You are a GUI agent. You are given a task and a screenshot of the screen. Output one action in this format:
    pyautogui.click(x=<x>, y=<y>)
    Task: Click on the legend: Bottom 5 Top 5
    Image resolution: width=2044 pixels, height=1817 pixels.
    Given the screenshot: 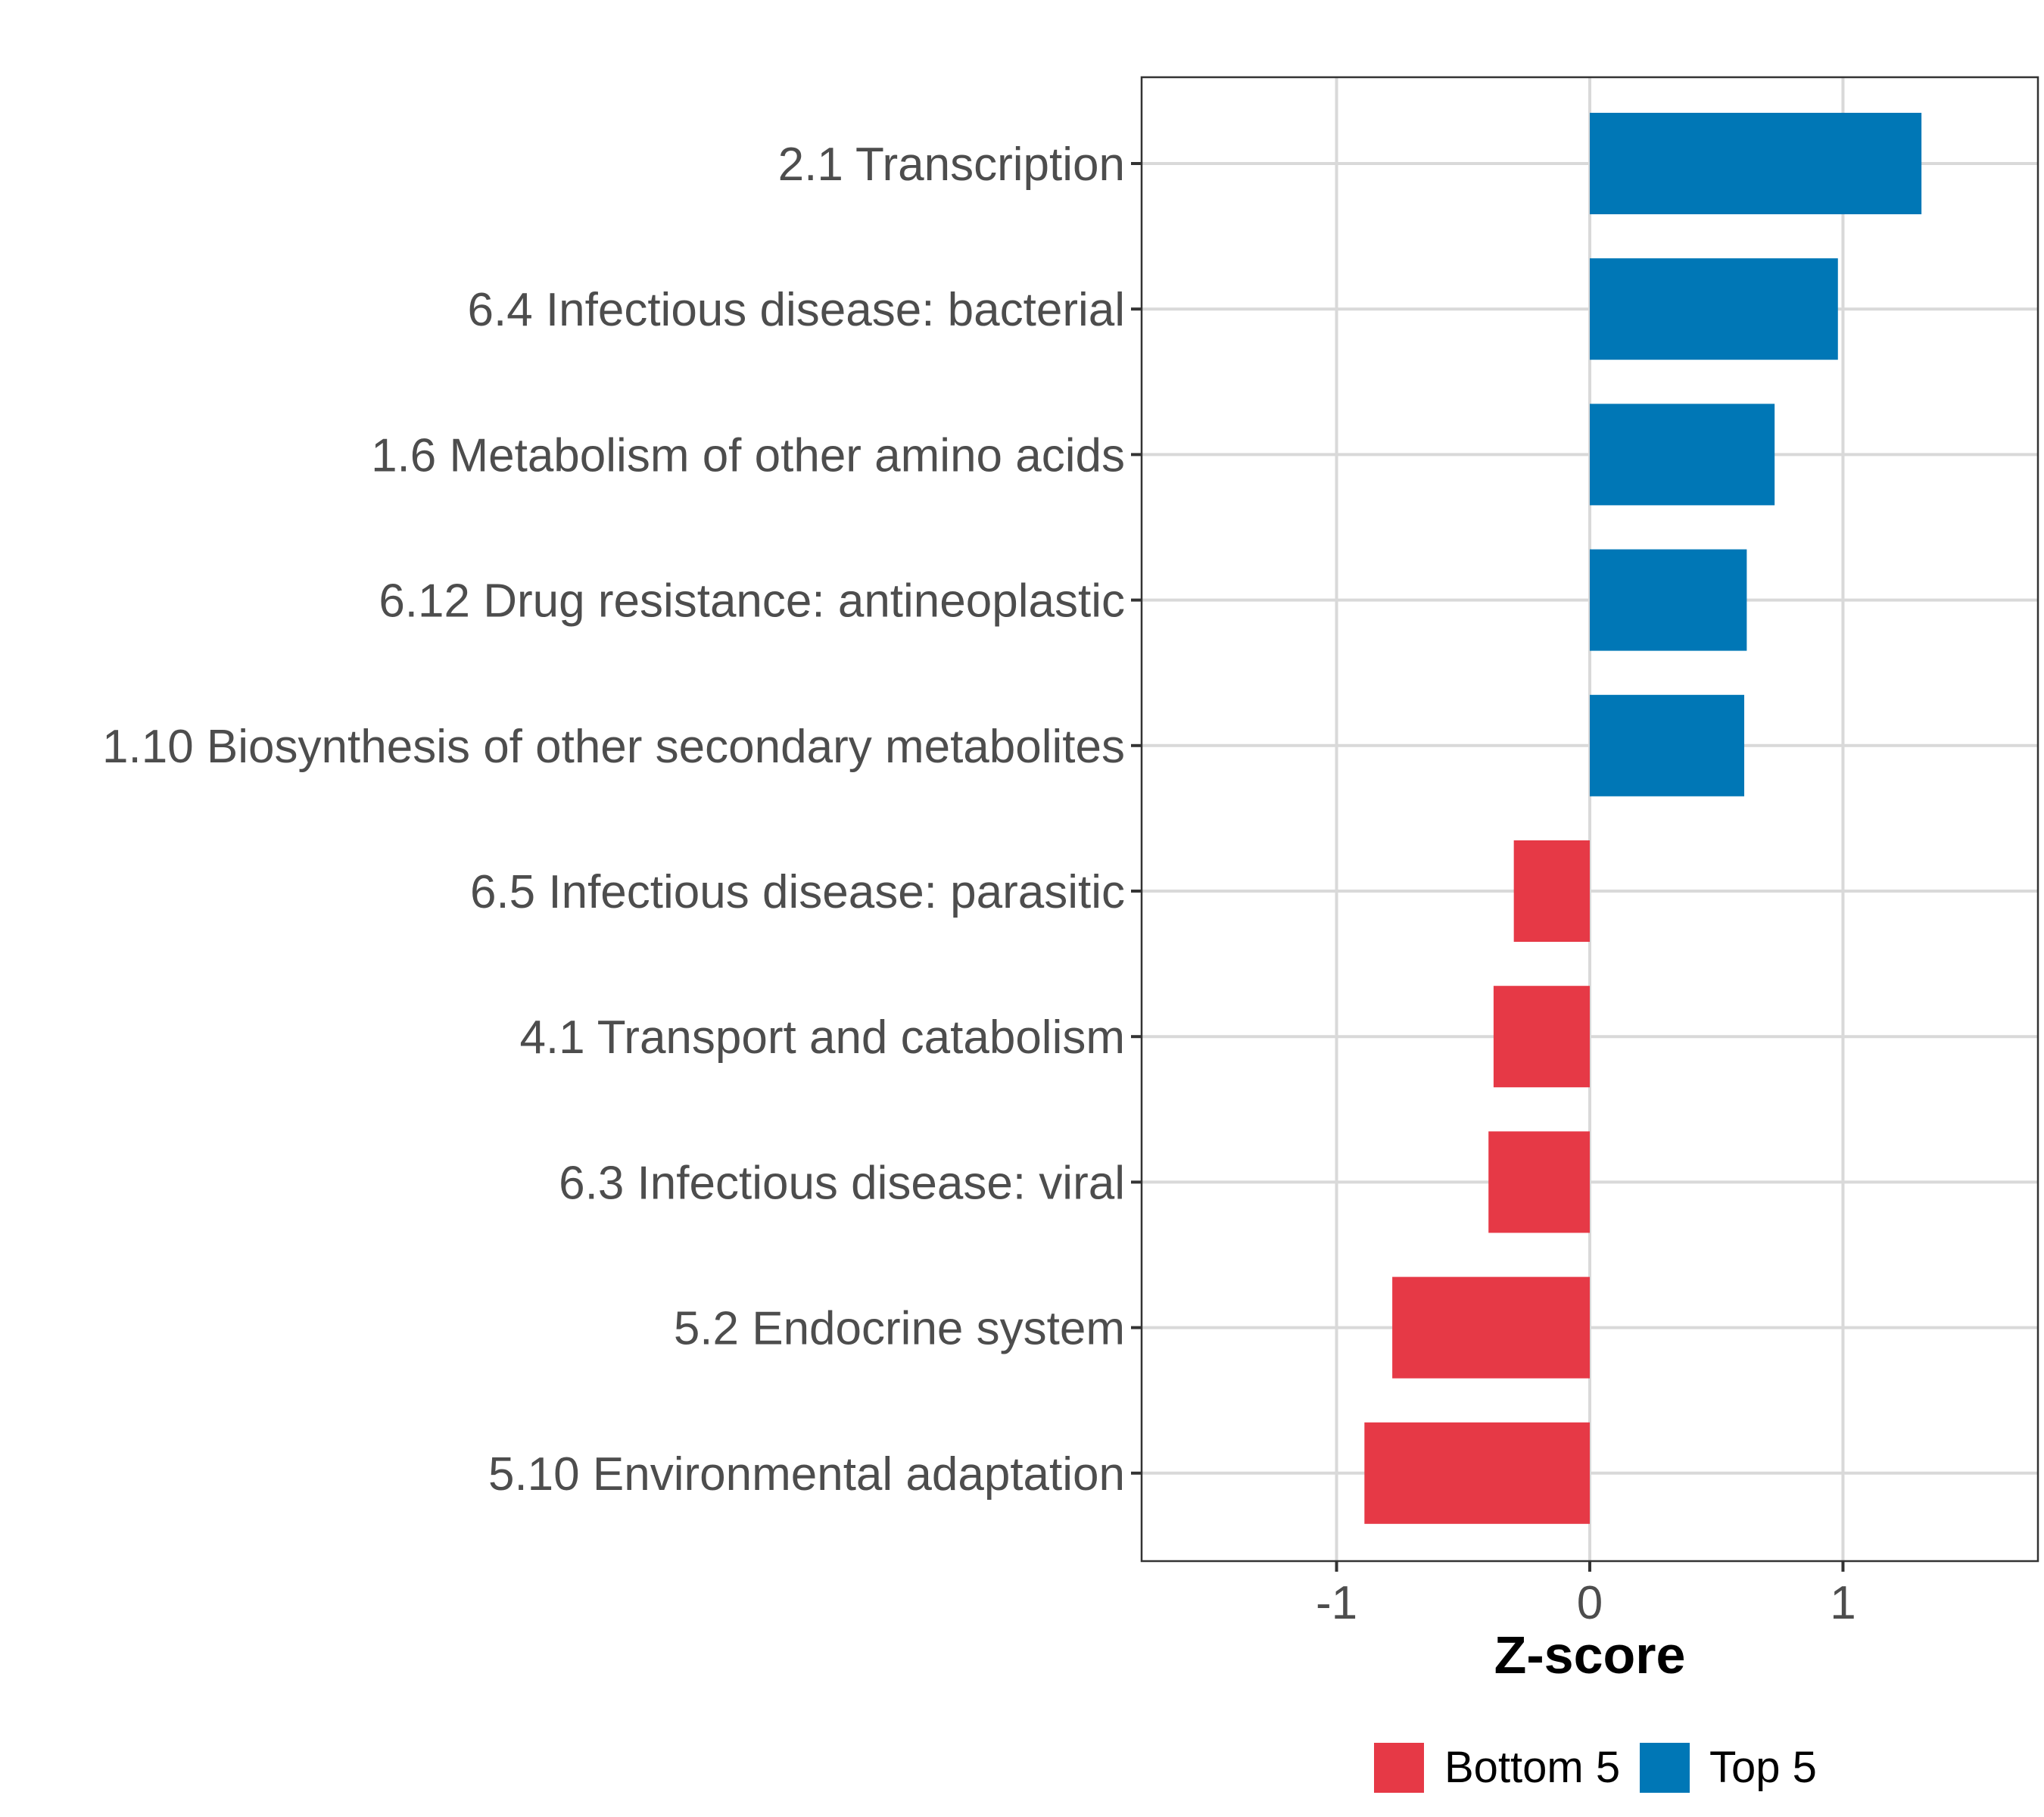 What is the action you would take?
    pyautogui.click(x=1595, y=1768)
    